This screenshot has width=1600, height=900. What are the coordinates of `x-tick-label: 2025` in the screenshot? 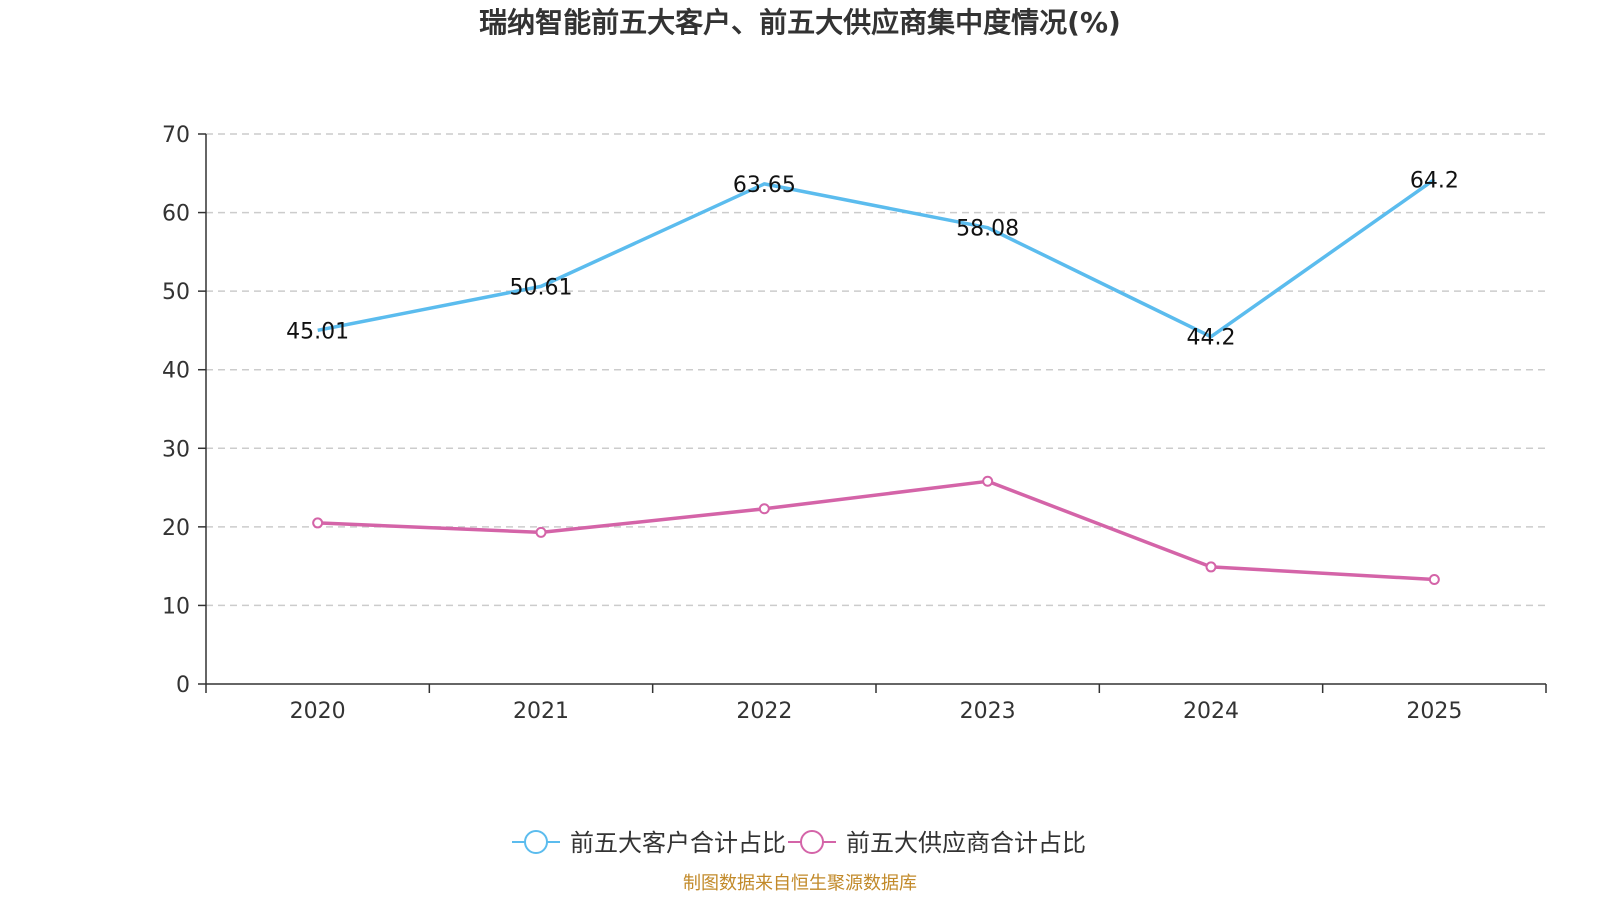 It's located at (1434, 711).